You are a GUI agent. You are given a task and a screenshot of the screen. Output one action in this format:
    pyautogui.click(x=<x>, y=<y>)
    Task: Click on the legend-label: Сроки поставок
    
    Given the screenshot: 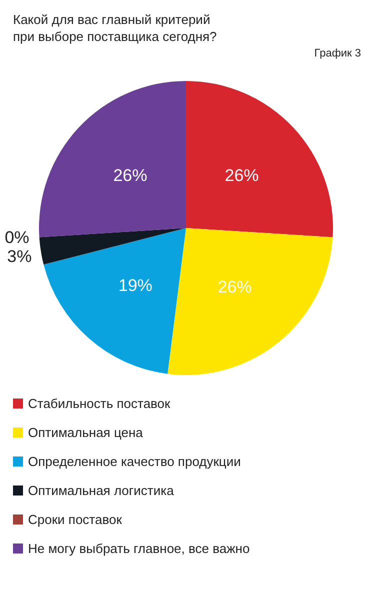 What is the action you would take?
    pyautogui.click(x=75, y=519)
    